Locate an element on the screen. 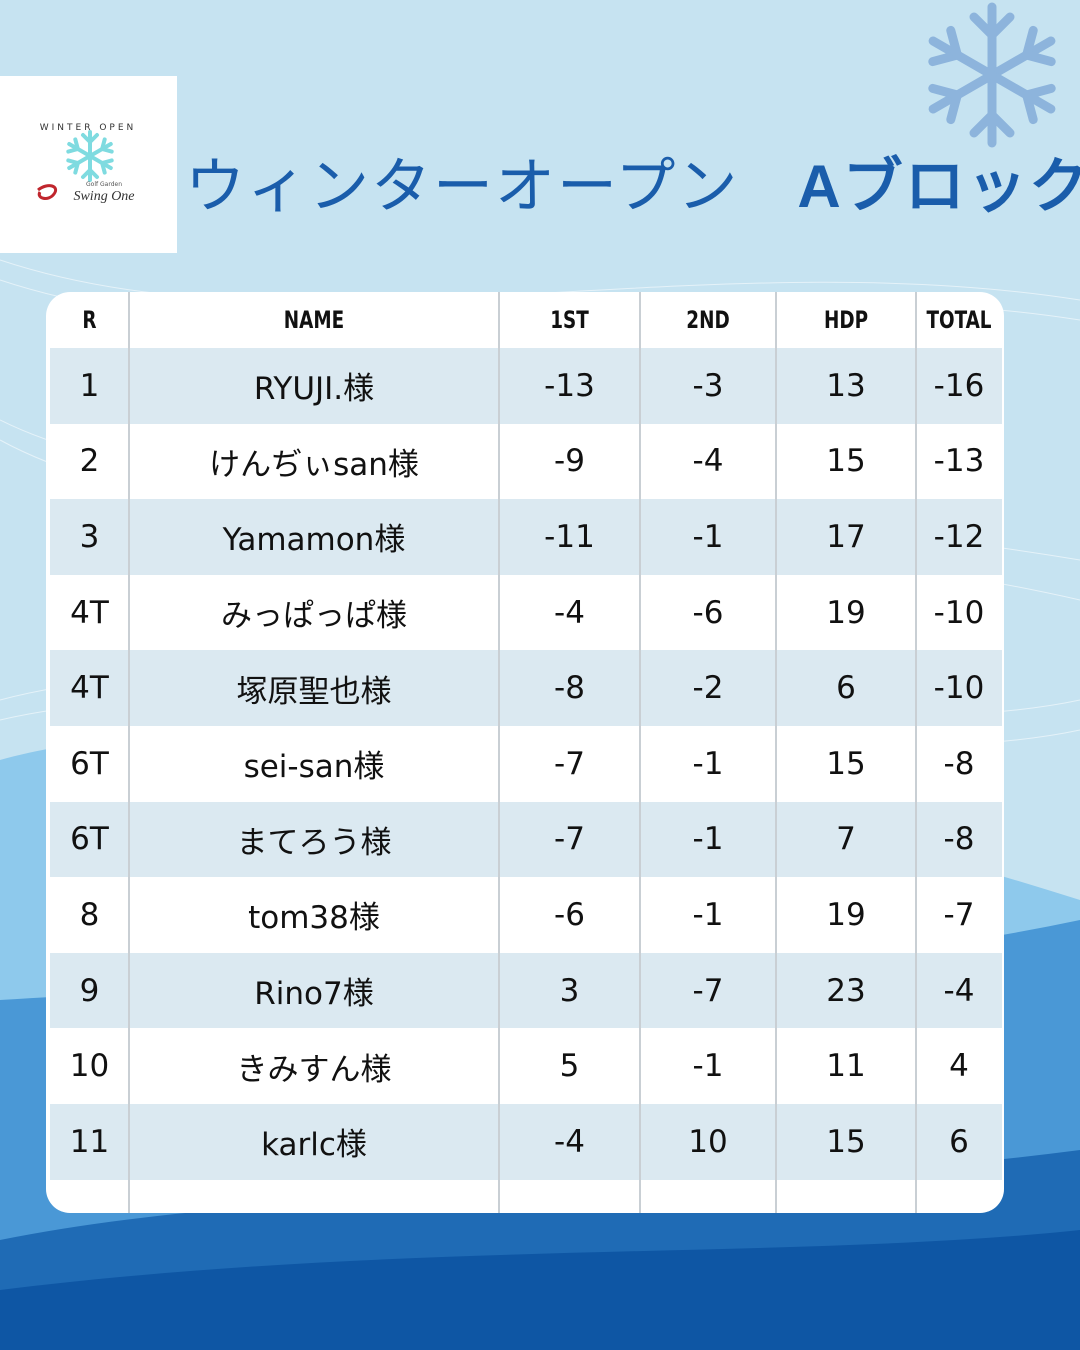 The image size is (1080, 1350). cell: 8 is located at coordinates (89, 914).